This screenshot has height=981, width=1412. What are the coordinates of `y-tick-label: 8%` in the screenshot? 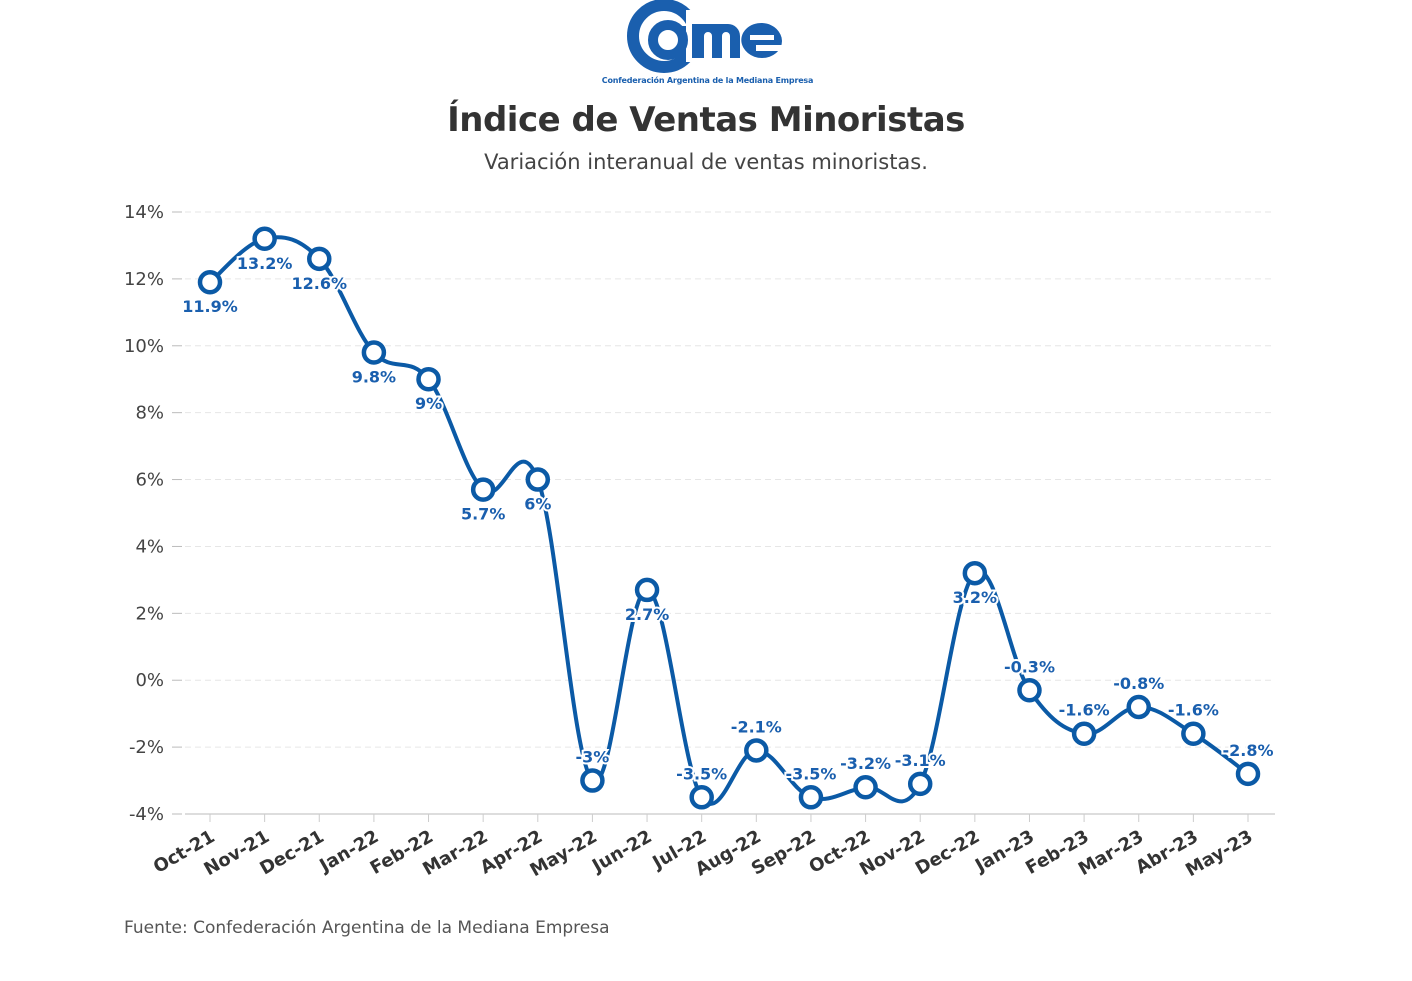 It's located at (149, 413).